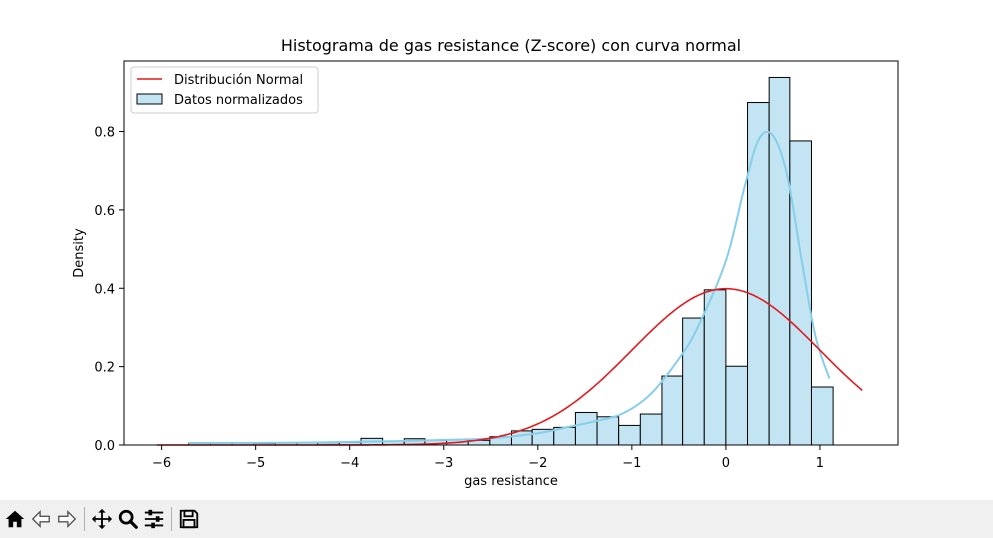  I want to click on forward-icon, so click(67, 519).